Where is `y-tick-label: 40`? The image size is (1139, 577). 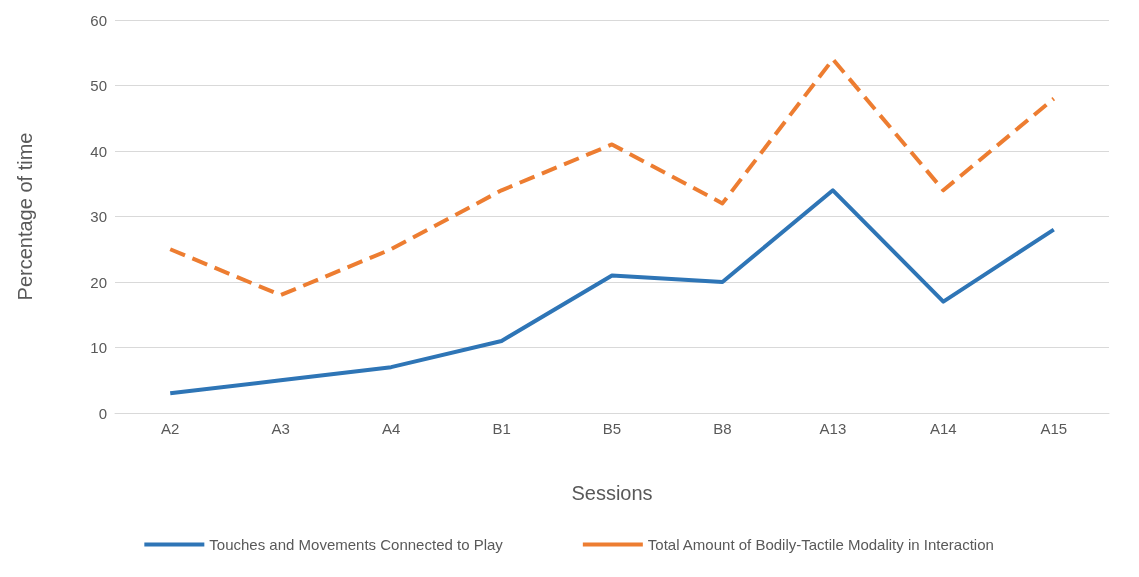
y-tick-label: 40 is located at coordinates (98, 151).